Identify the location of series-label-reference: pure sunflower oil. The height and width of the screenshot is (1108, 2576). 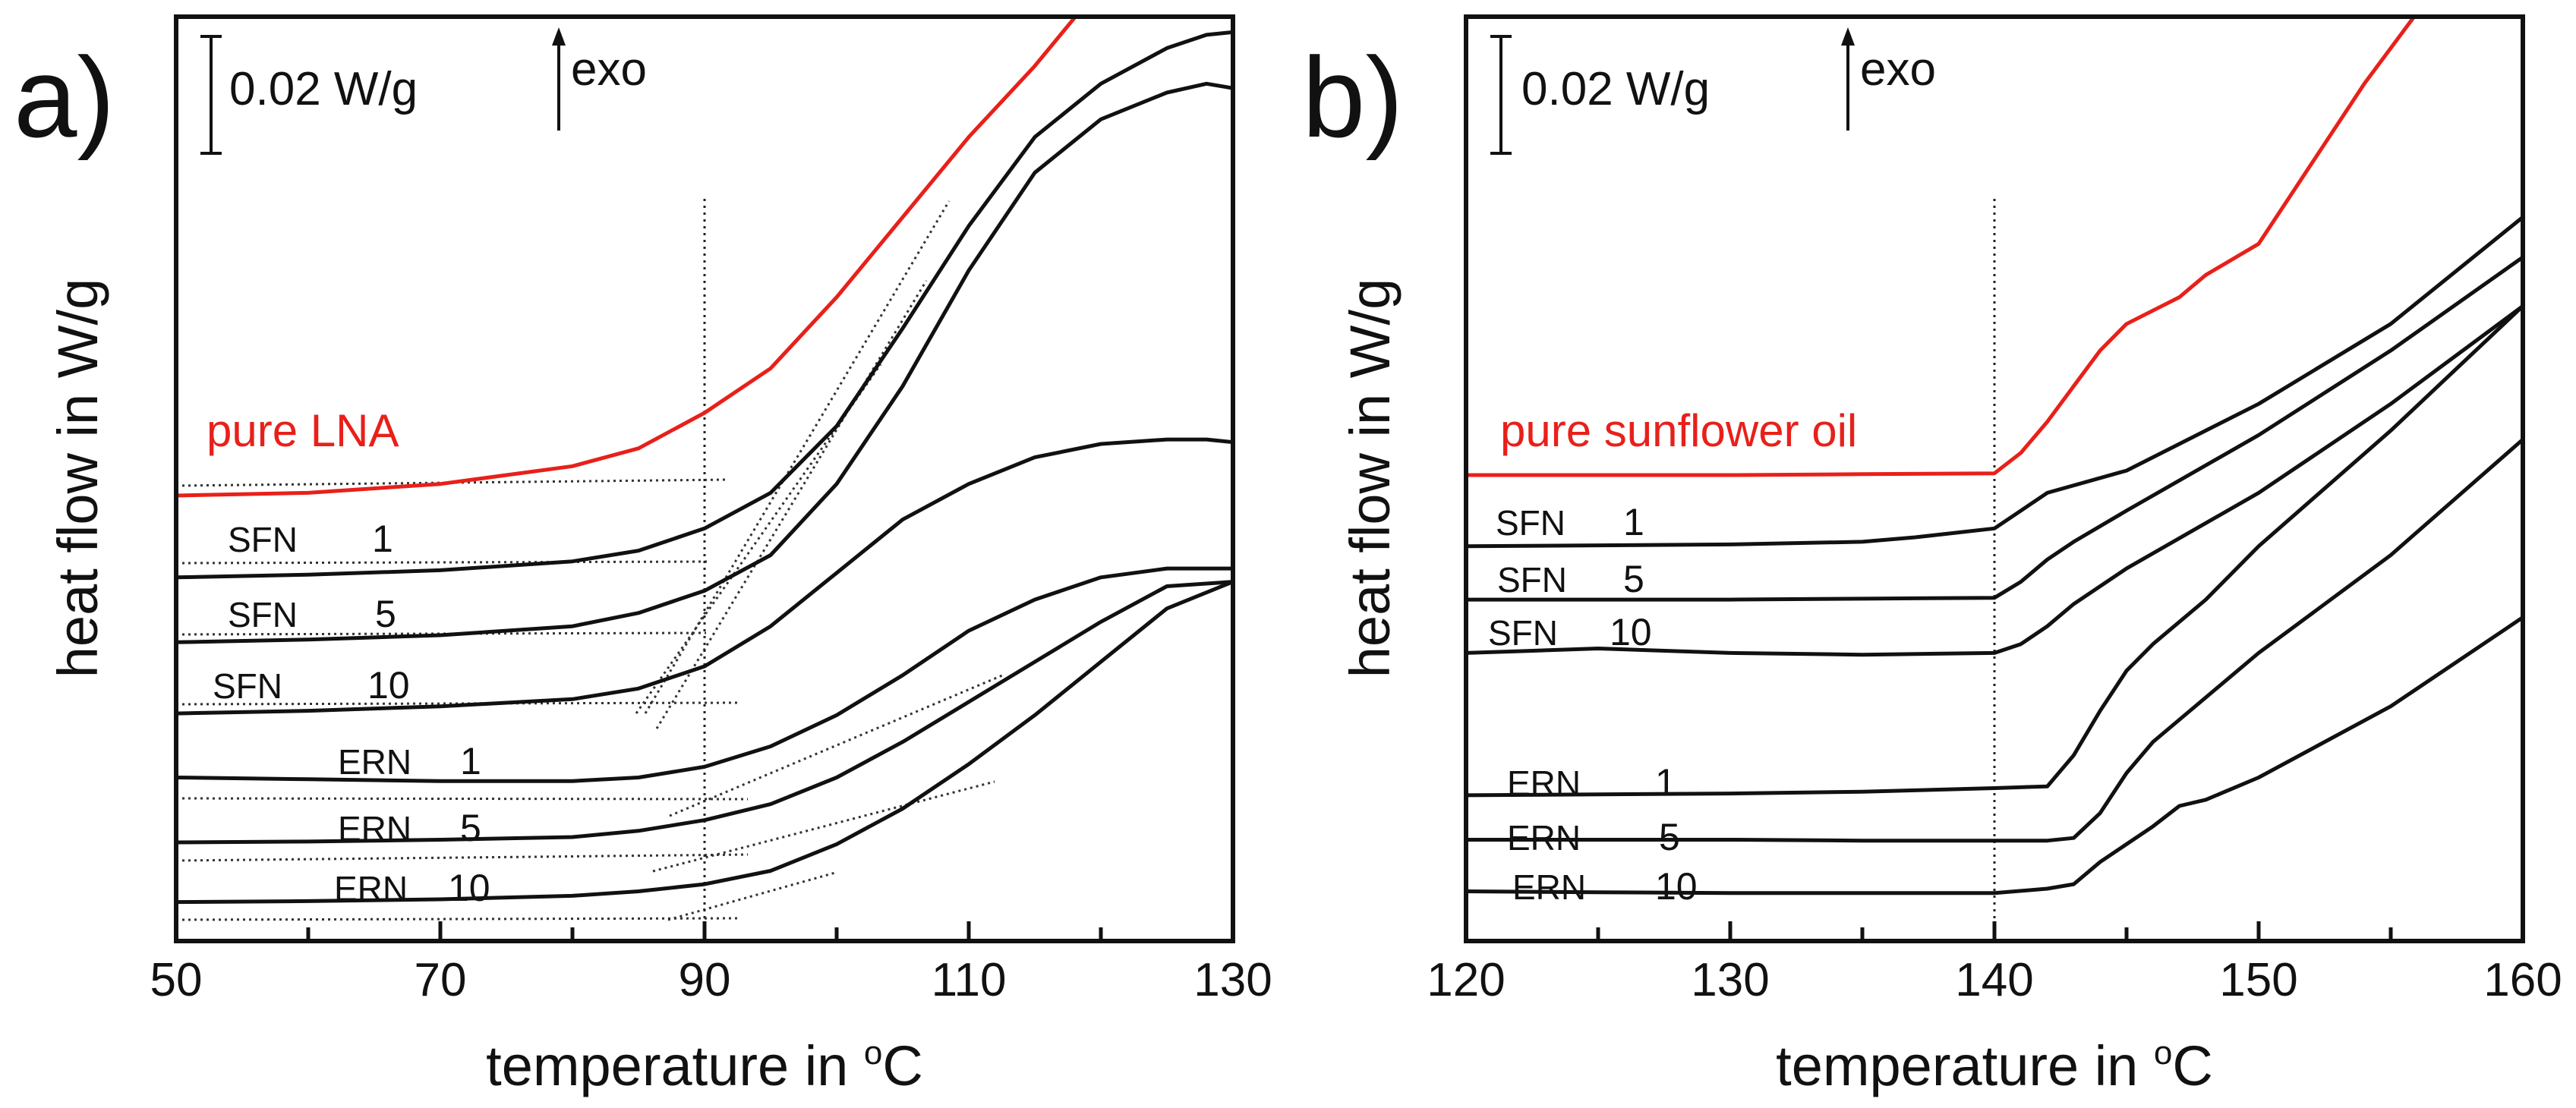
(1678, 431).